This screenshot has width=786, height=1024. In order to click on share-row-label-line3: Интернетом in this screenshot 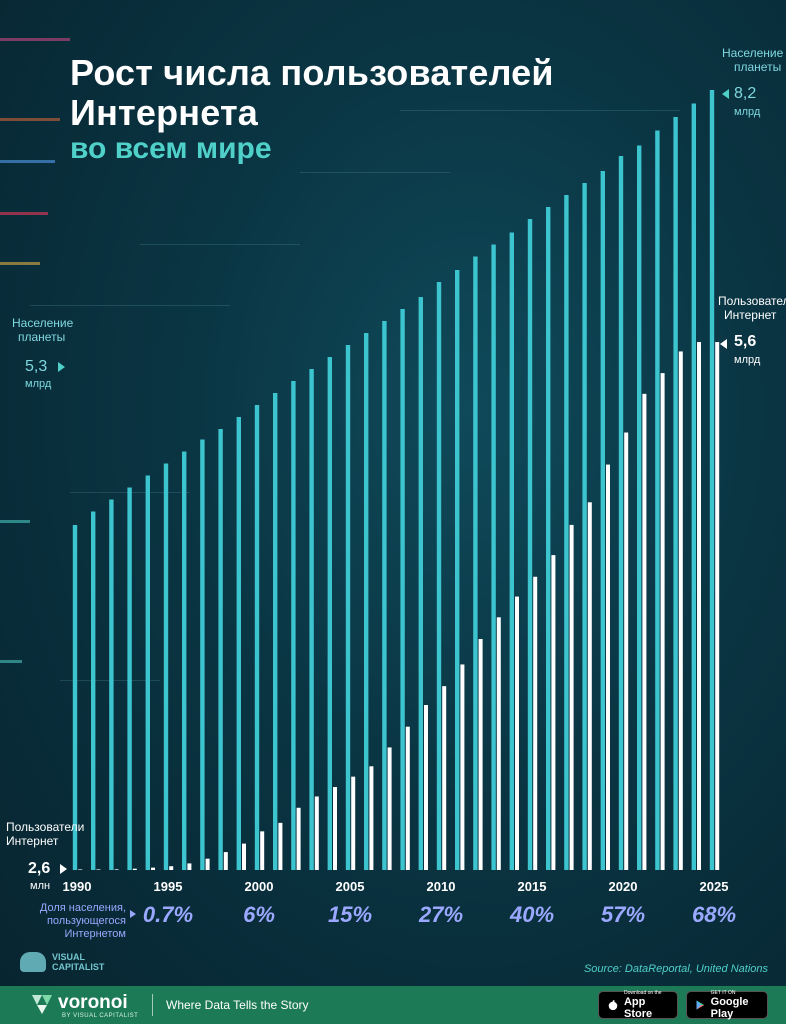, I will do `click(95, 934)`.